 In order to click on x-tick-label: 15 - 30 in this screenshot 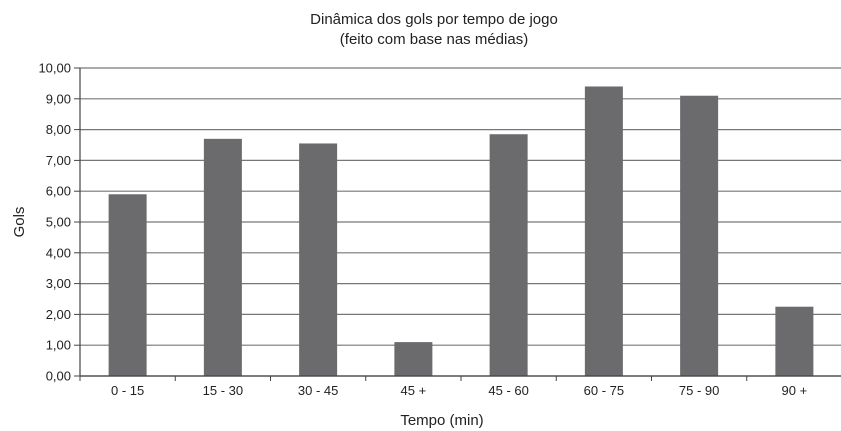, I will do `click(223, 390)`.